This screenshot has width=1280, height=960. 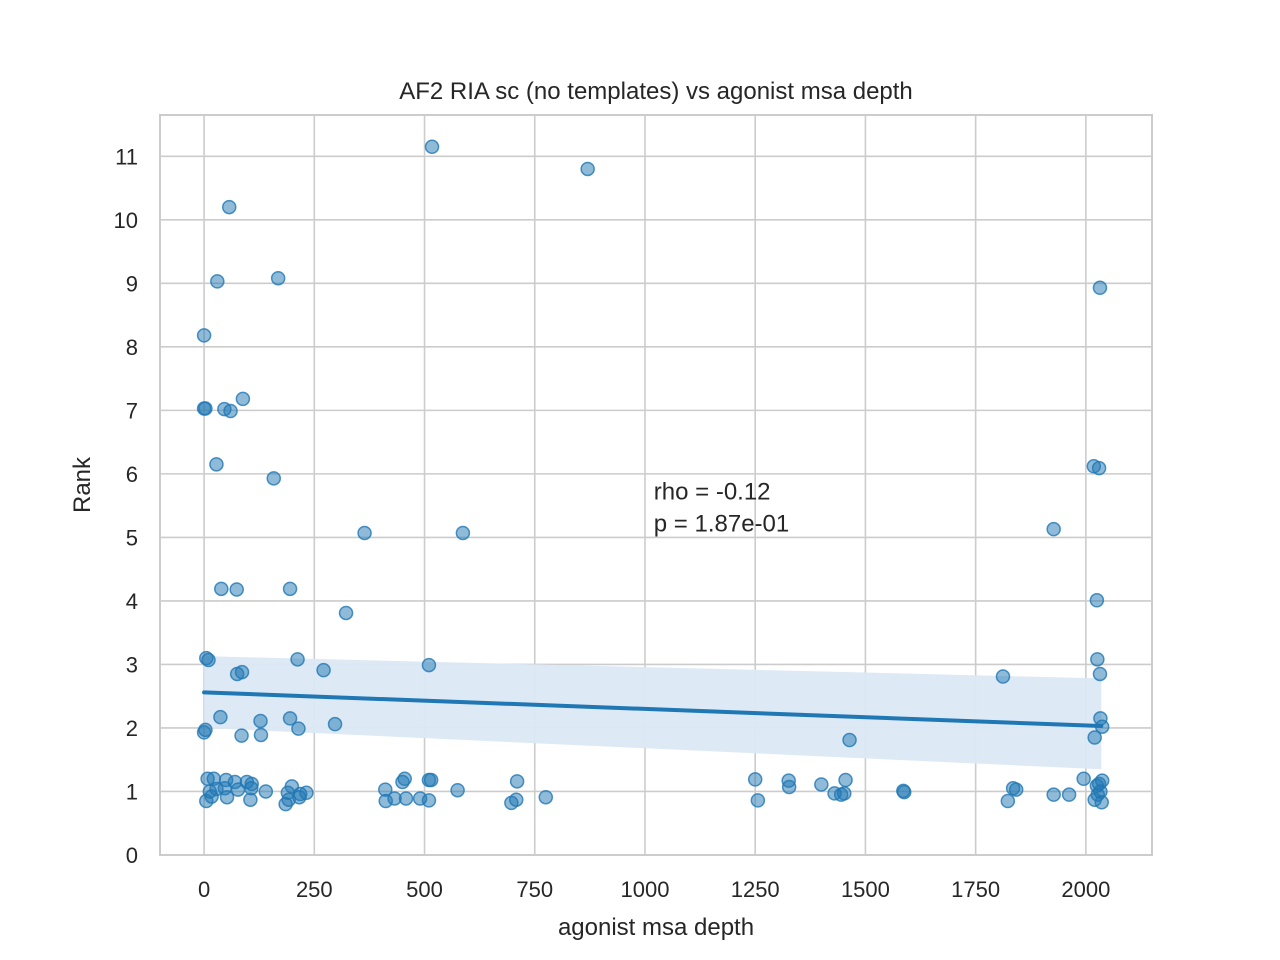 What do you see at coordinates (82, 484) in the screenshot?
I see `y-axis-label: Rank` at bounding box center [82, 484].